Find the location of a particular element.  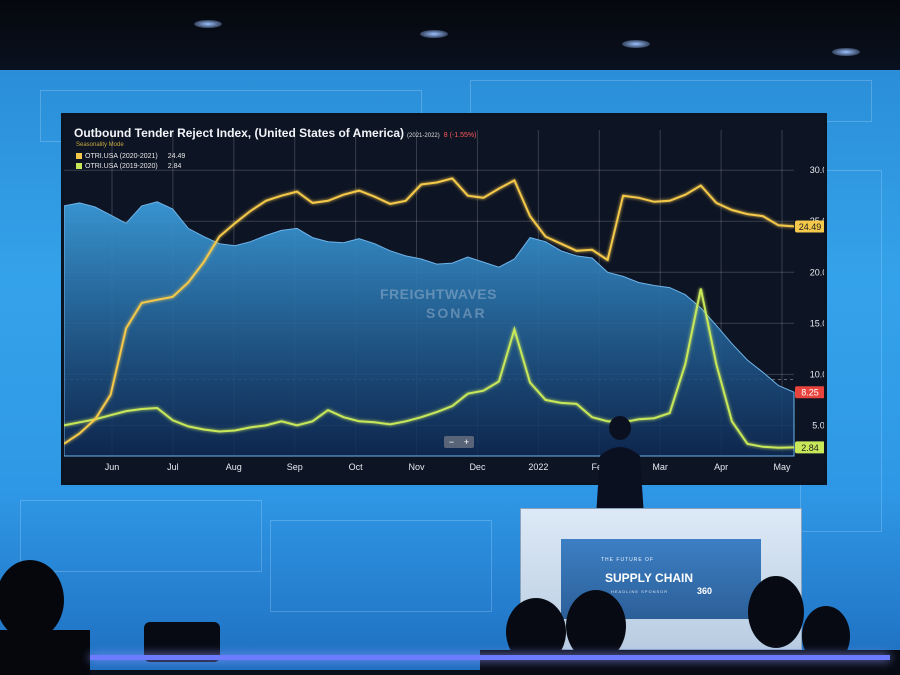

y-tick-label: 20.00 is located at coordinates (817, 272).